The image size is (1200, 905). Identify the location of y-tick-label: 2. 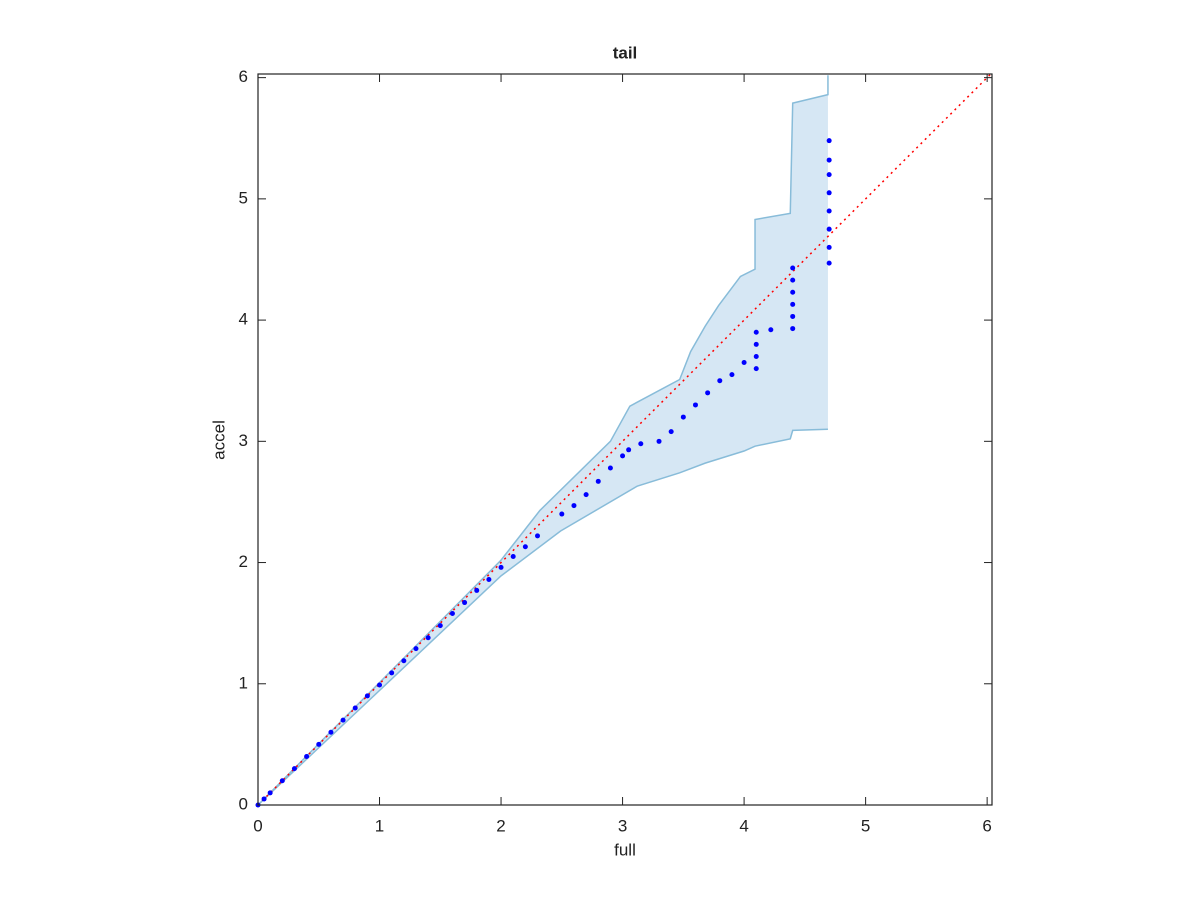
(243, 561).